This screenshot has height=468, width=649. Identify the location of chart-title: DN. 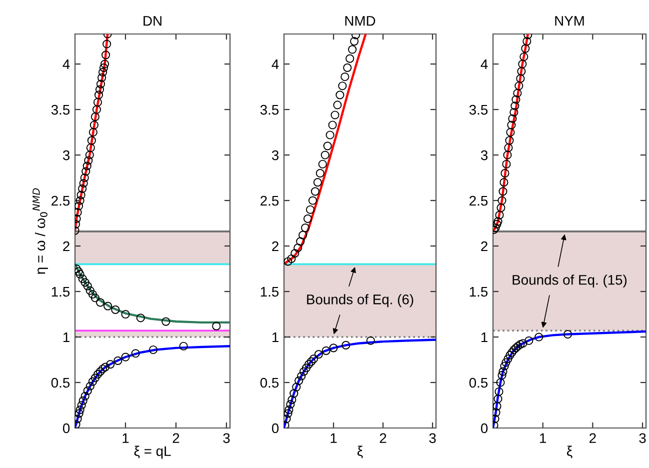
(153, 21).